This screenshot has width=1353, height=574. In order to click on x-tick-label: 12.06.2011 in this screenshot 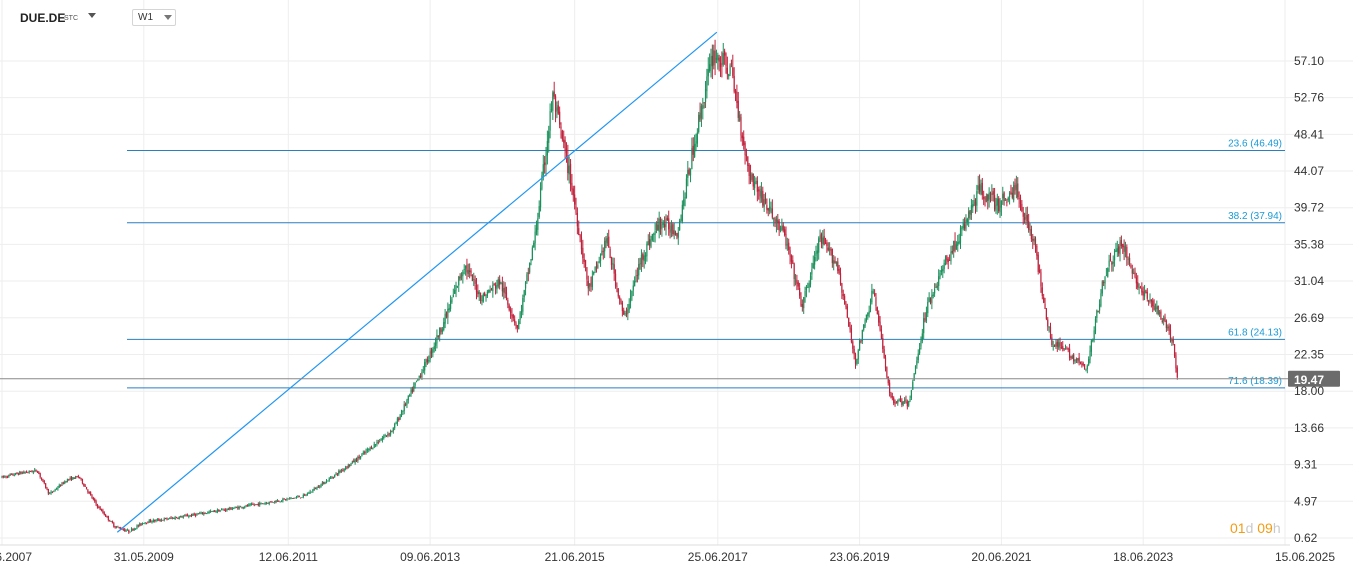, I will do `click(288, 557)`.